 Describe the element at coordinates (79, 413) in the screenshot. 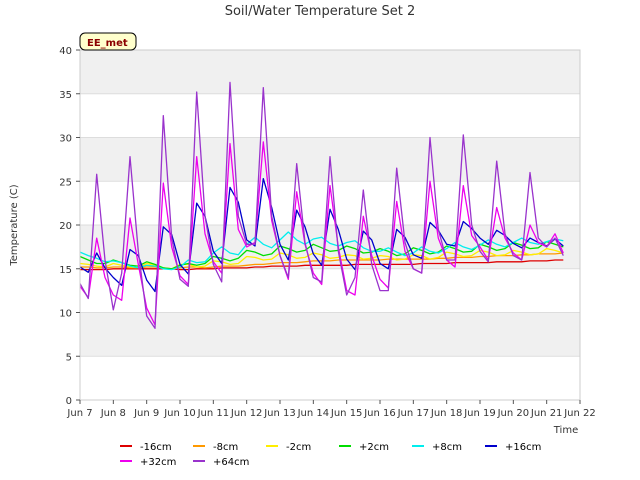

I see `x-tick-label: Jun 7` at that location.